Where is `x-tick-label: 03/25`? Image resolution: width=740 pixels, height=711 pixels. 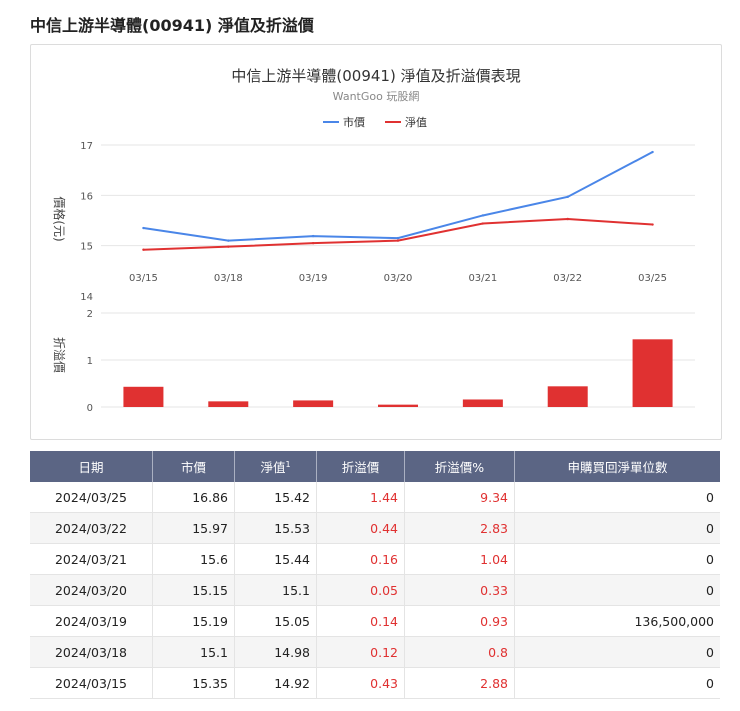
x-tick-label: 03/25 is located at coordinates (652, 278).